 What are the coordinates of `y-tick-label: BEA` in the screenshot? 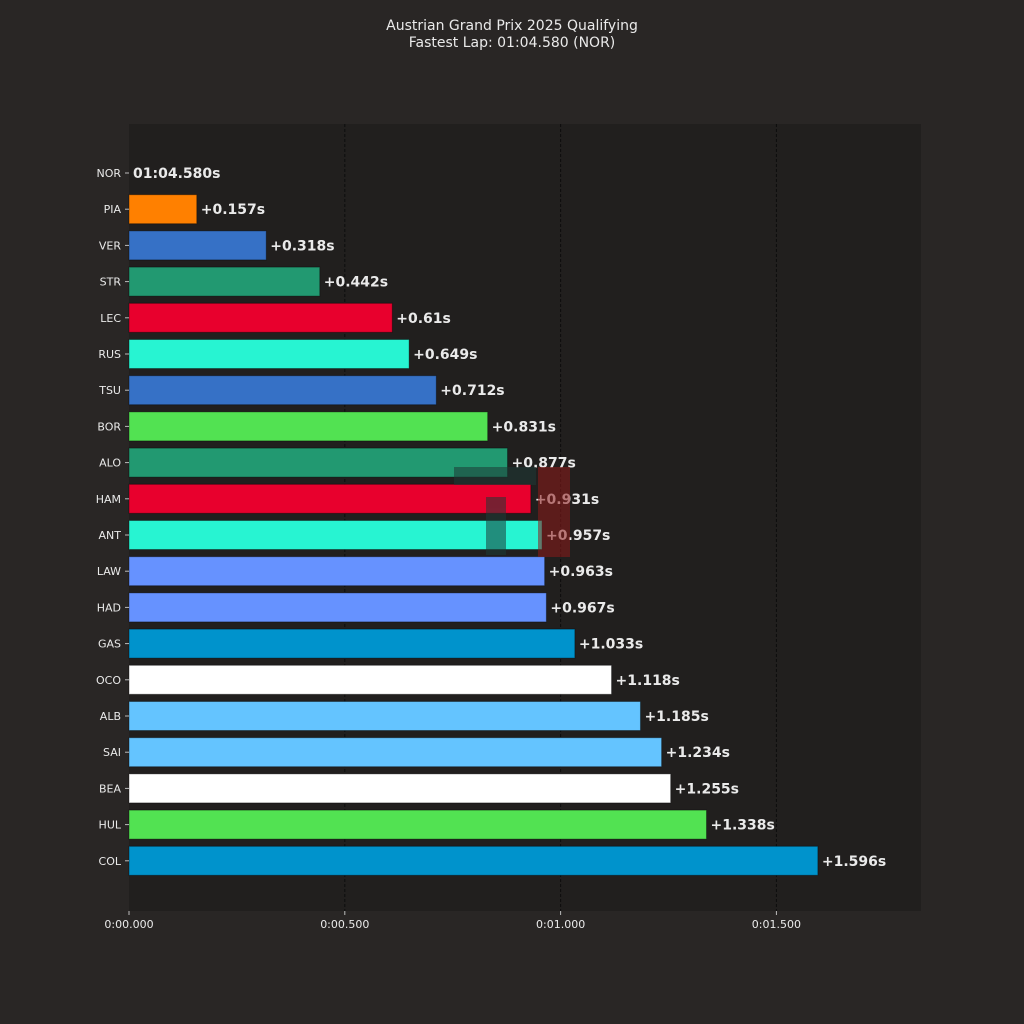 It's located at (110, 788).